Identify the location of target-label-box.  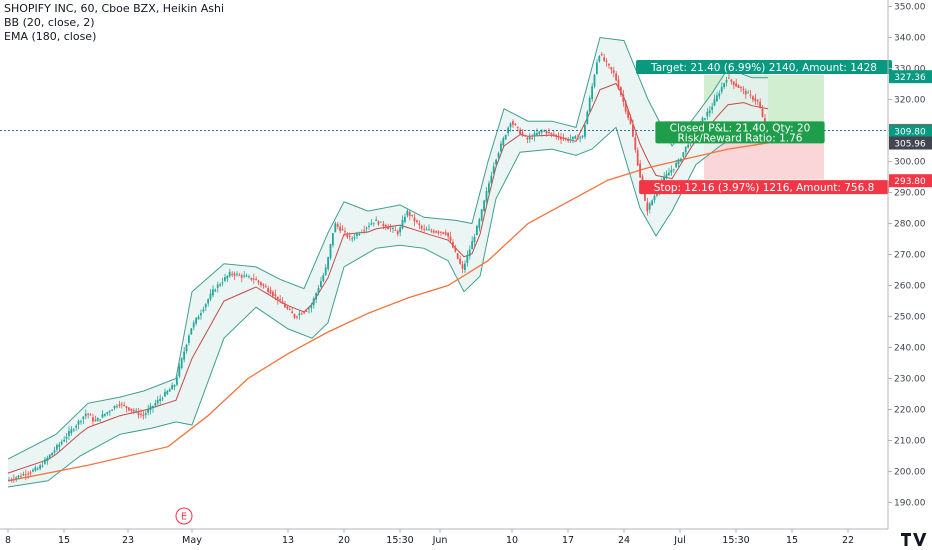
(764, 67).